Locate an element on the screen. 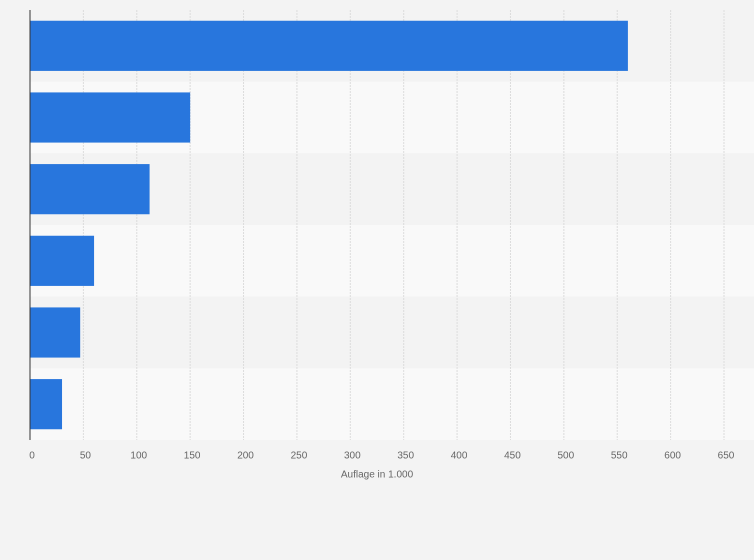 This screenshot has width=754, height=560. x-tick-label: 300 is located at coordinates (352, 456).